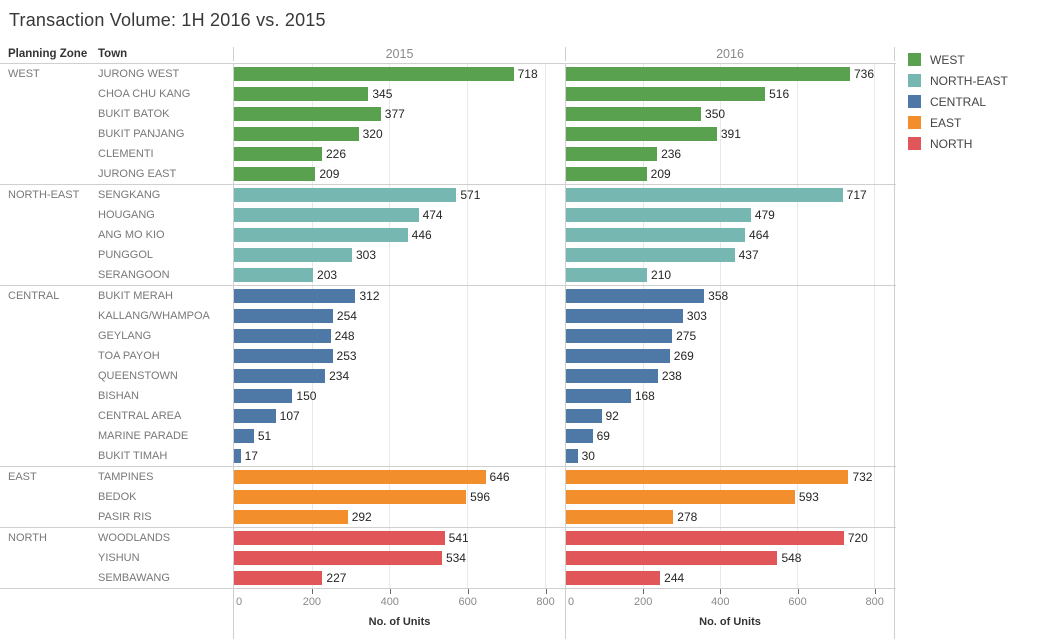 The image size is (1048, 639). I want to click on table-row: BISHAN 150 168, so click(448, 396).